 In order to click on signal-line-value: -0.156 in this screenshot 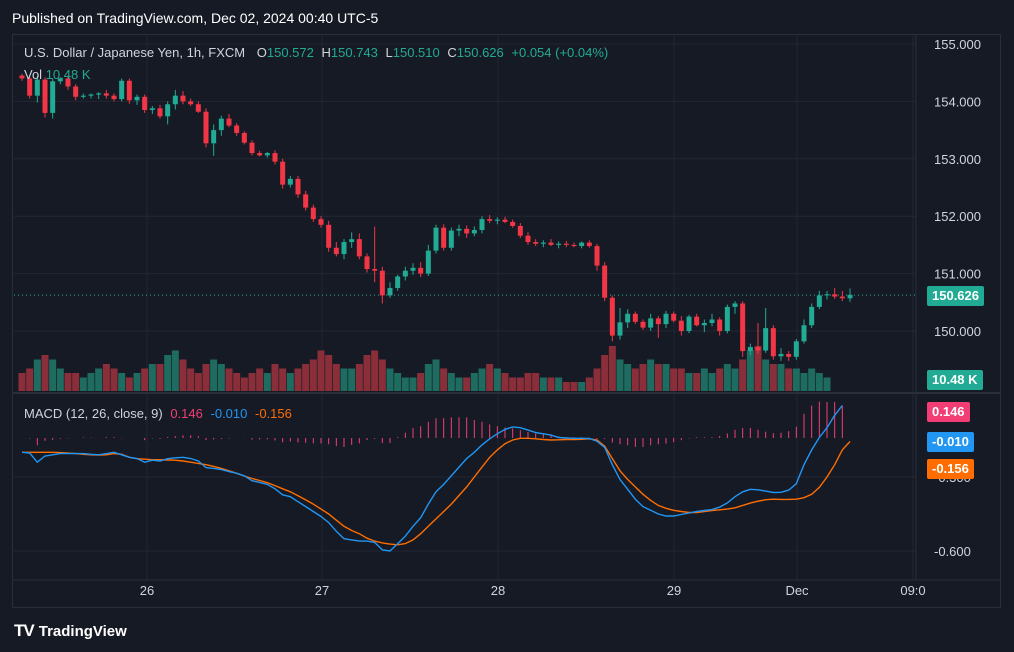, I will do `click(273, 413)`.